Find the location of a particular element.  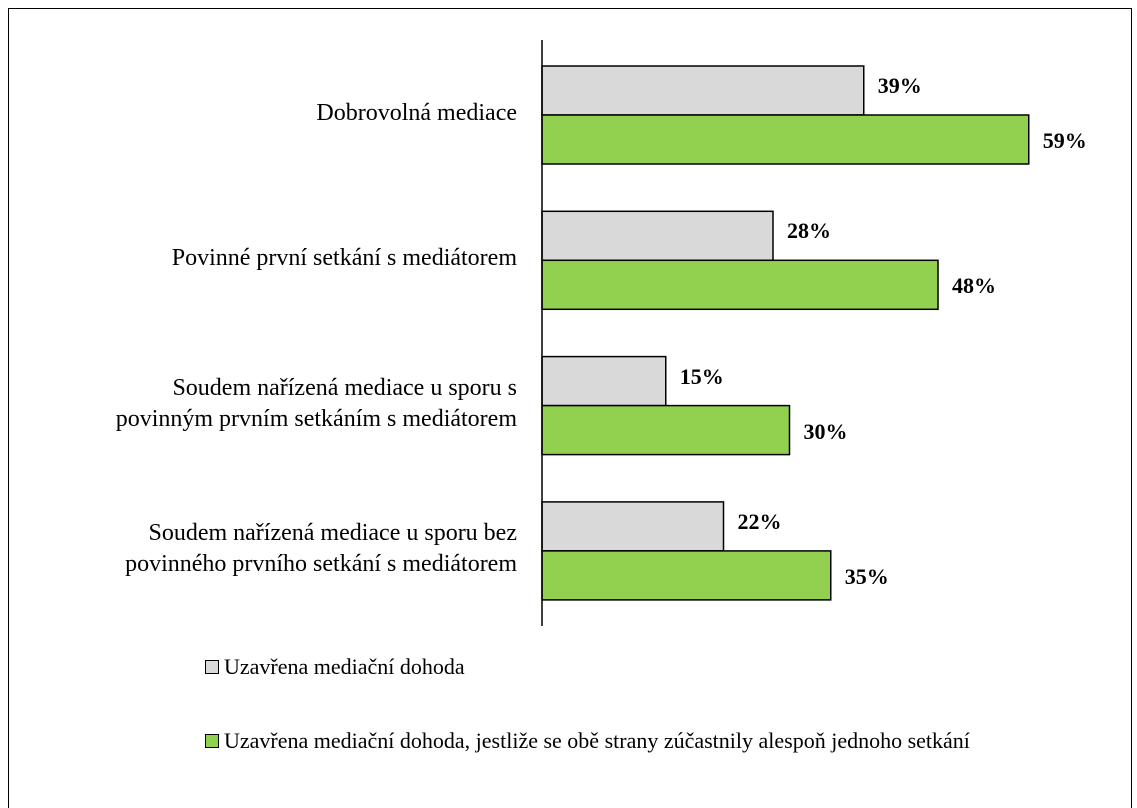

value-label: 30% is located at coordinates (825, 431).